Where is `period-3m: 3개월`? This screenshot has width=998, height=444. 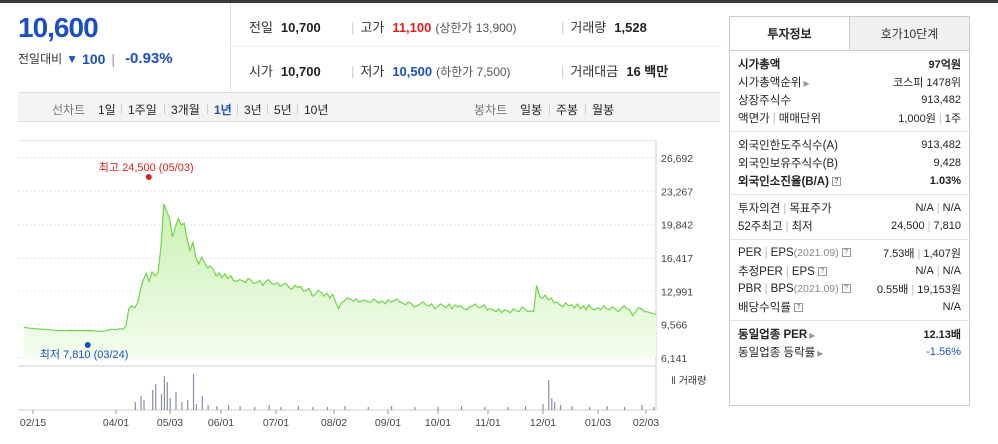 period-3m: 3개월 is located at coordinates (185, 110).